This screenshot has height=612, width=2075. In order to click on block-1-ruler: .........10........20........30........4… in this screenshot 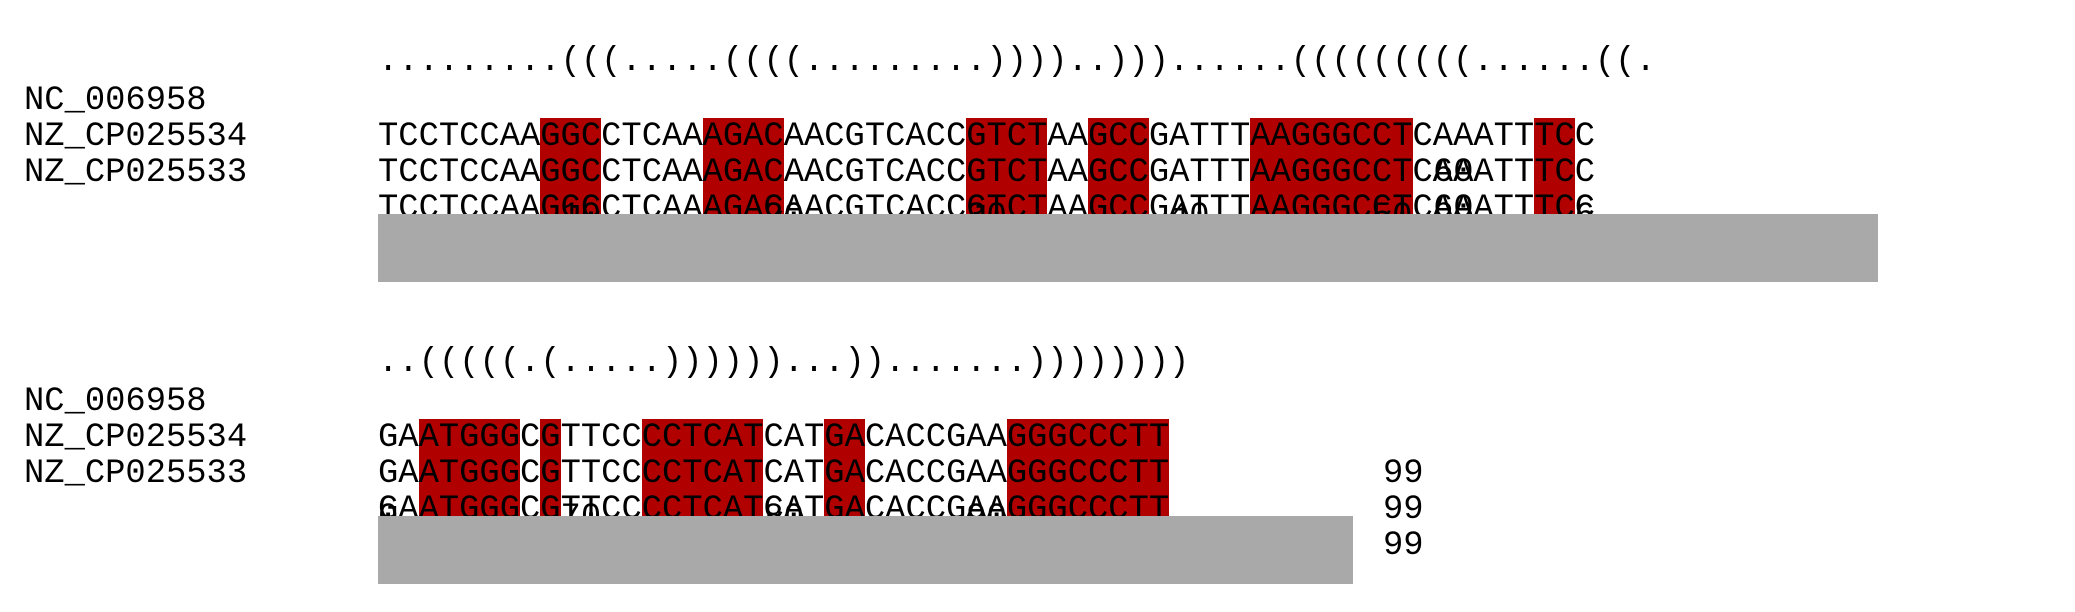, I will do `click(797, 199)`.